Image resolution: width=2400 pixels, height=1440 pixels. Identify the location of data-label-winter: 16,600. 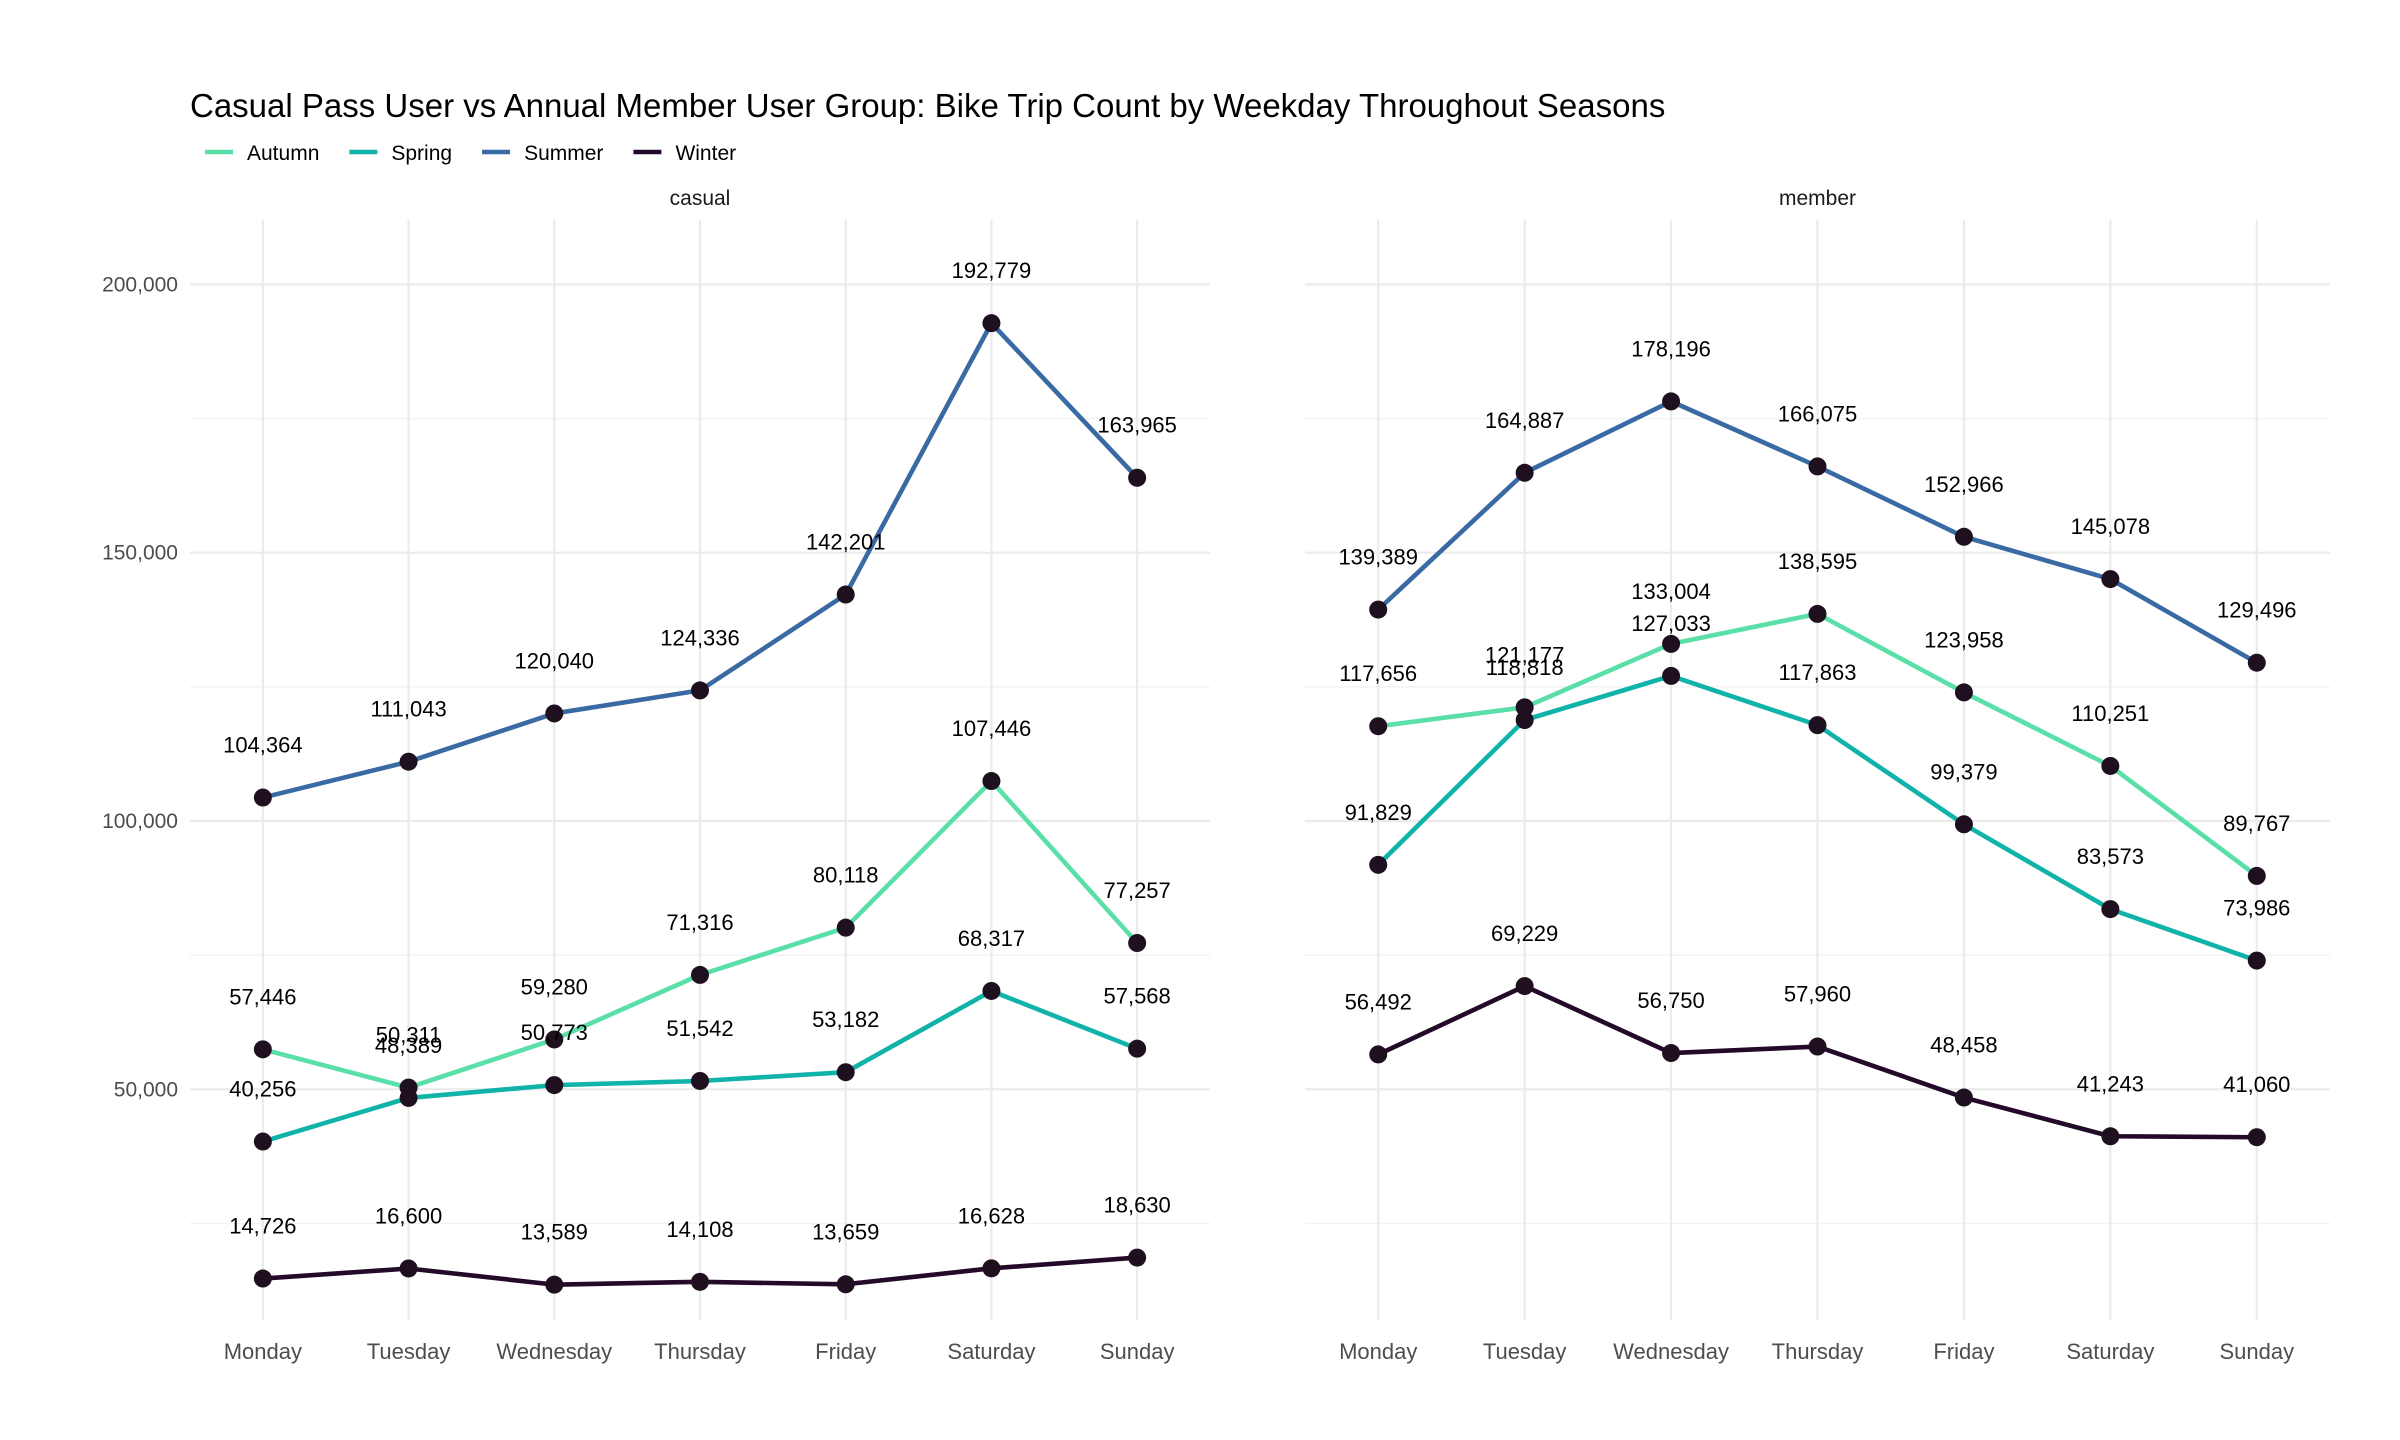
(408, 1215).